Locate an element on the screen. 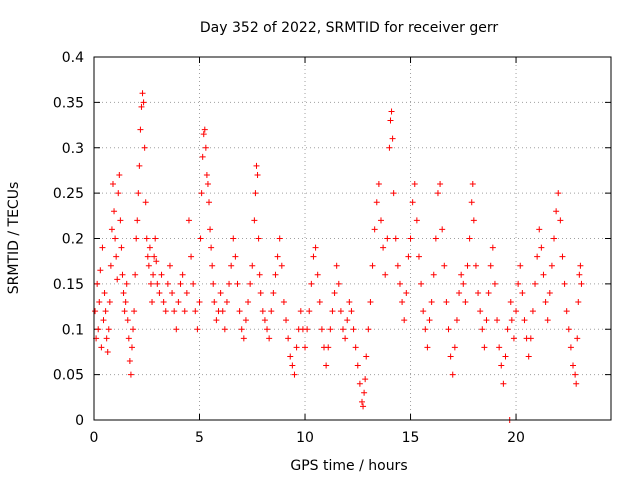 The image size is (640, 480). y-axis-label: SRMTID / TECUs is located at coordinates (14, 238).